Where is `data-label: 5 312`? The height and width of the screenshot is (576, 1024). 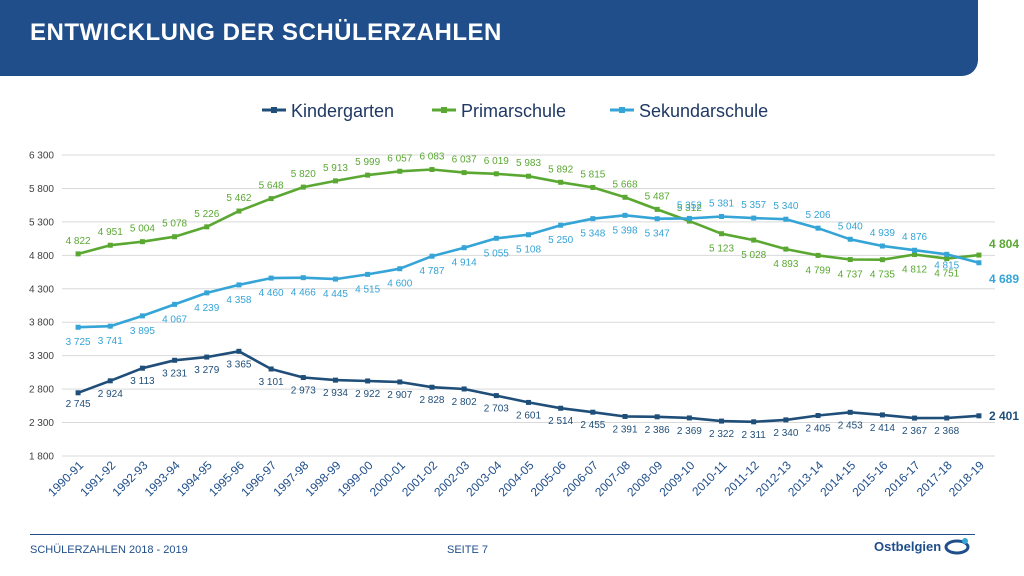 data-label: 5 312 is located at coordinates (689, 208).